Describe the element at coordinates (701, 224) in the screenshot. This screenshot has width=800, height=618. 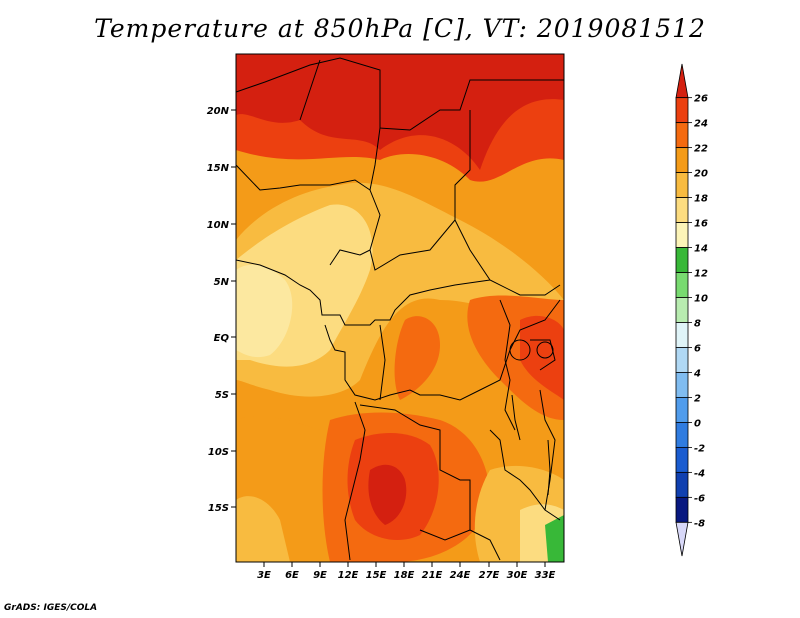
I see `colorbar-level-label: 16` at that location.